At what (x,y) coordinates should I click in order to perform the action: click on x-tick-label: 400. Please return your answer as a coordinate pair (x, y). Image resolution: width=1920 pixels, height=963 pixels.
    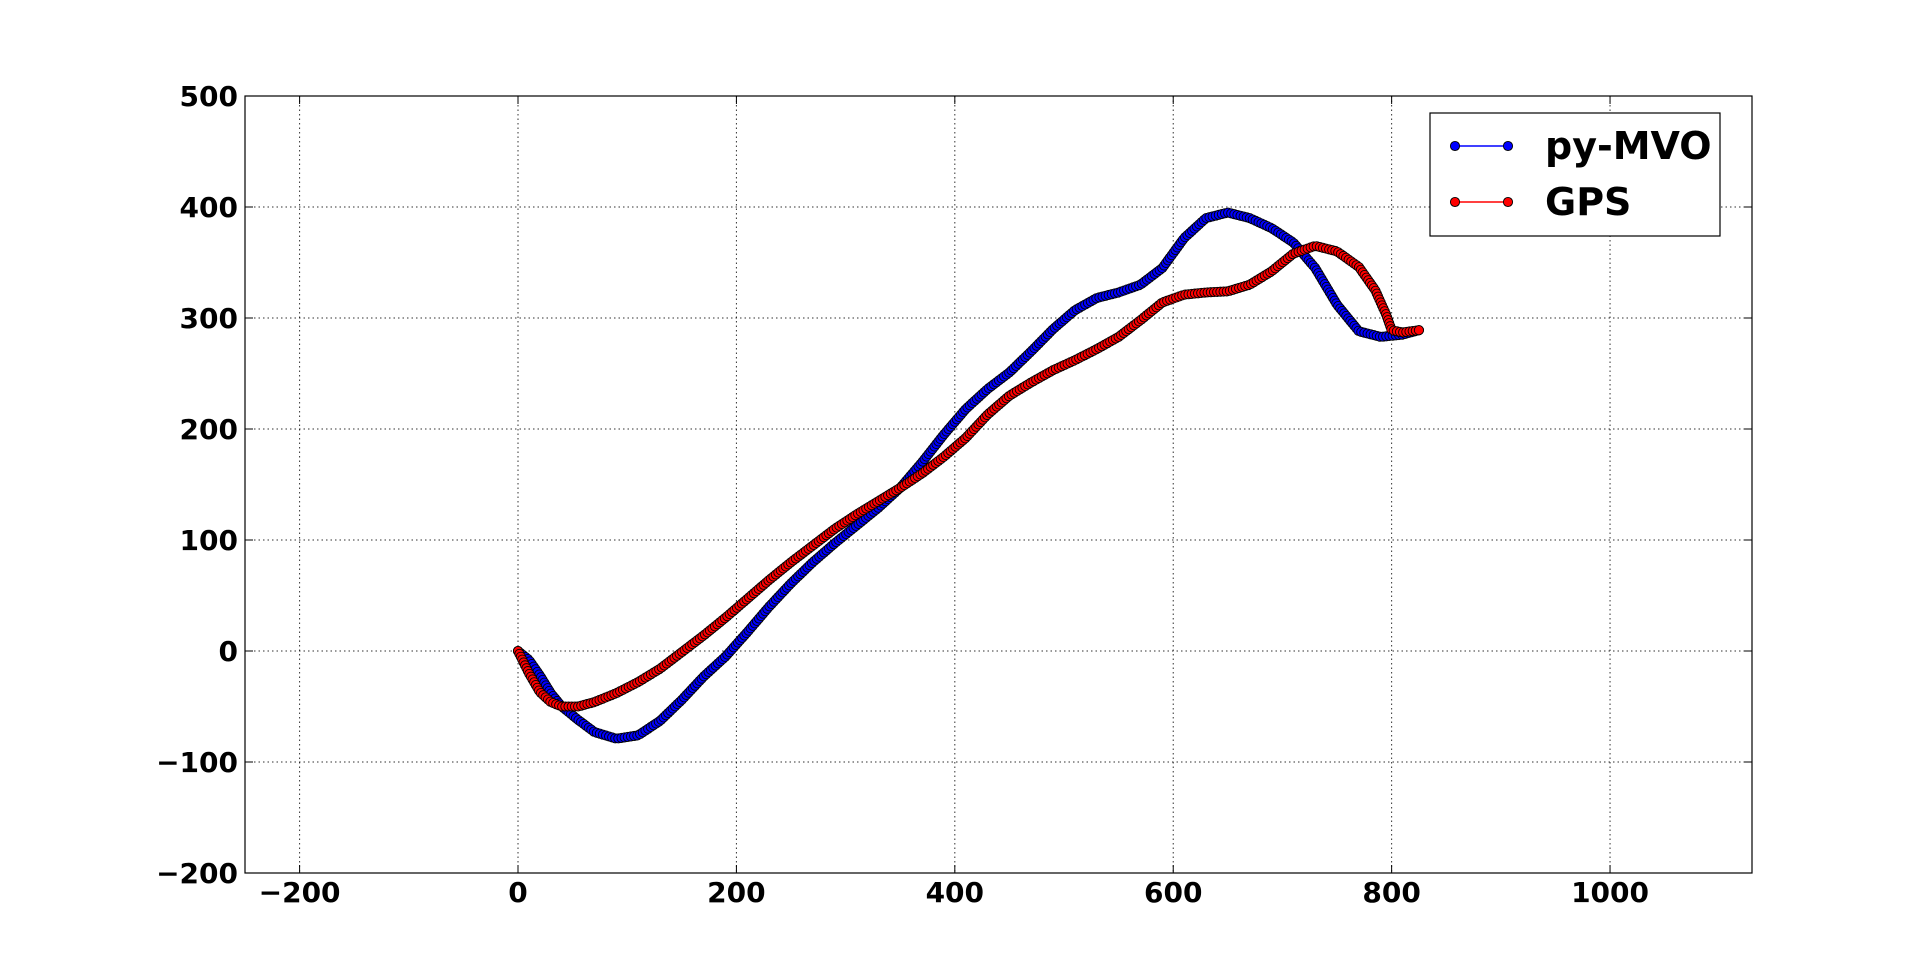
    Looking at the image, I should click on (955, 892).